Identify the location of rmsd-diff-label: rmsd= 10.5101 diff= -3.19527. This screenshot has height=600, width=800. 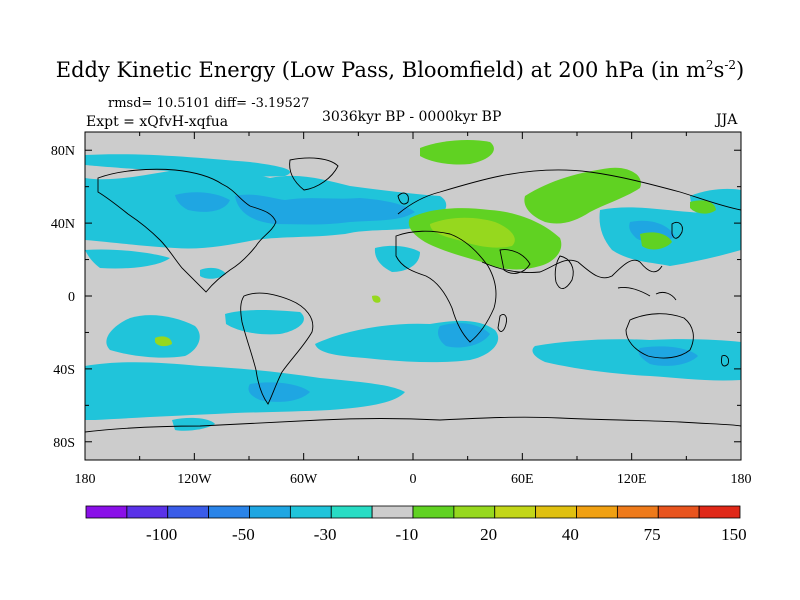
(209, 103).